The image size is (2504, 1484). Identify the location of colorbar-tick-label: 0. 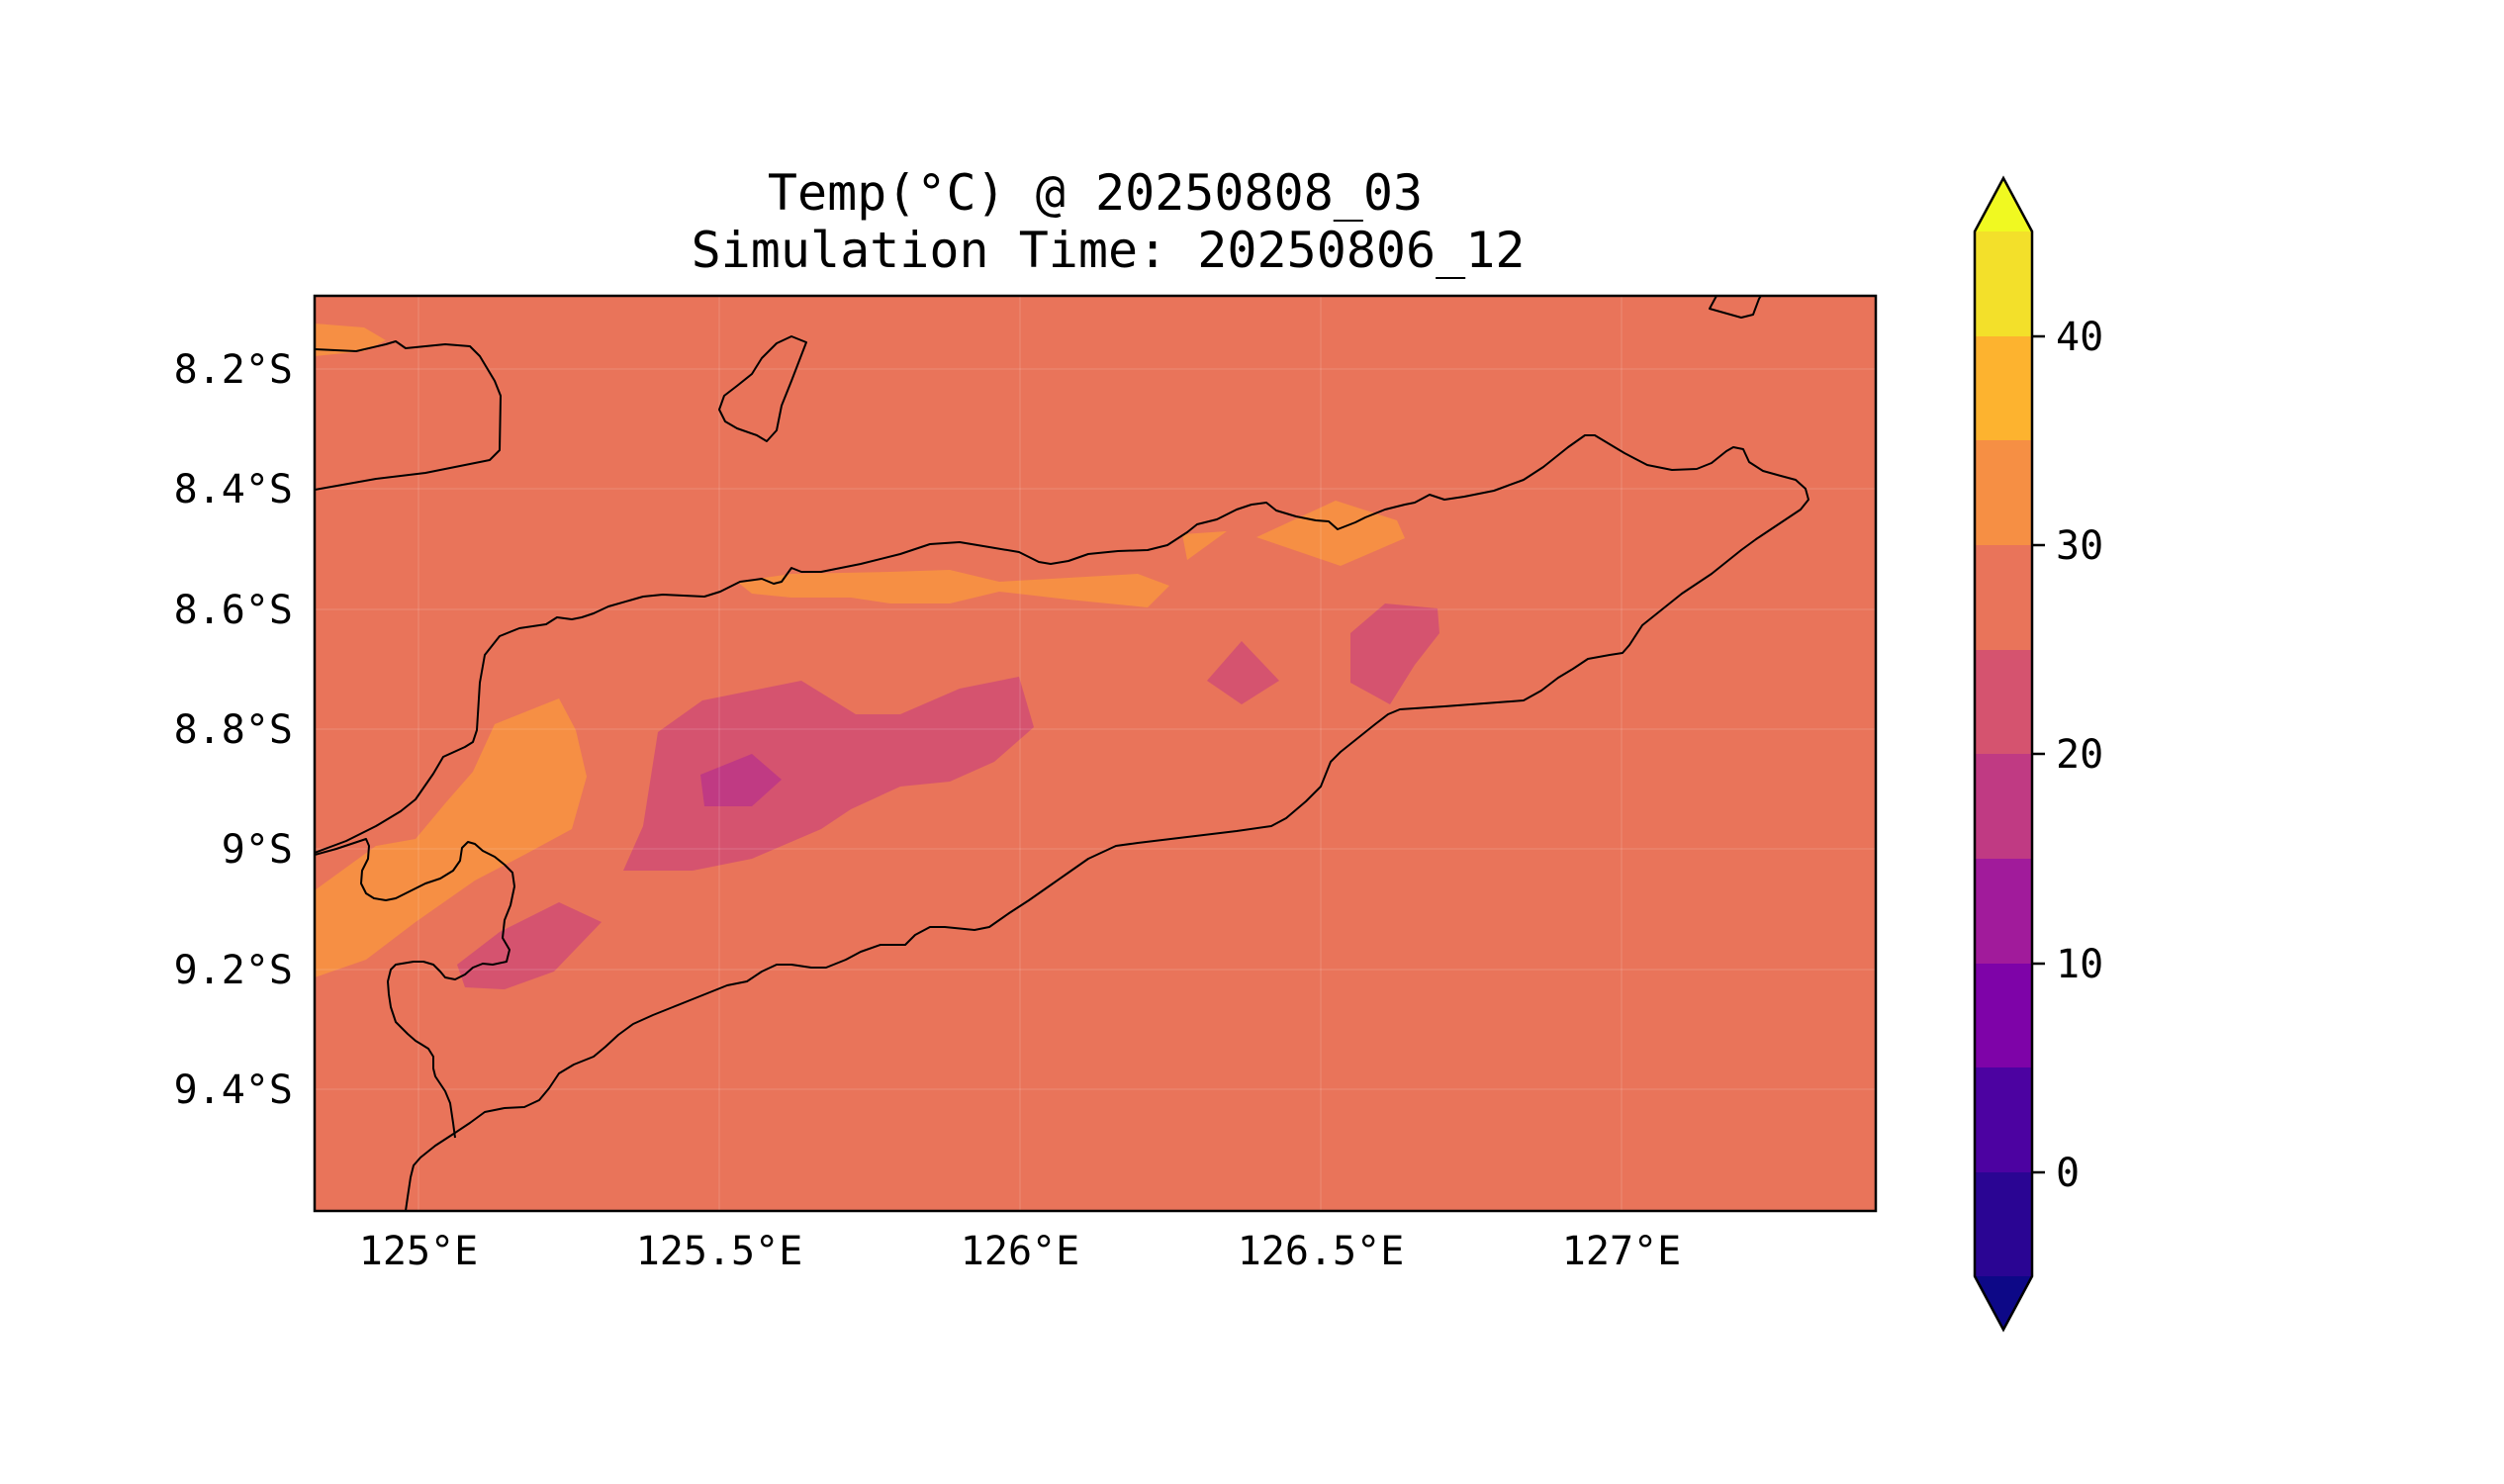
(2068, 1173).